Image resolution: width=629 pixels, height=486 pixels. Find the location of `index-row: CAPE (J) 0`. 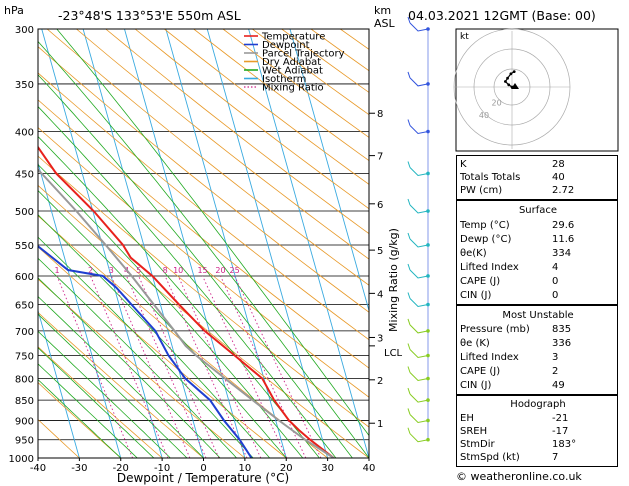

index-row: CAPE (J) 0 is located at coordinates (537, 281).